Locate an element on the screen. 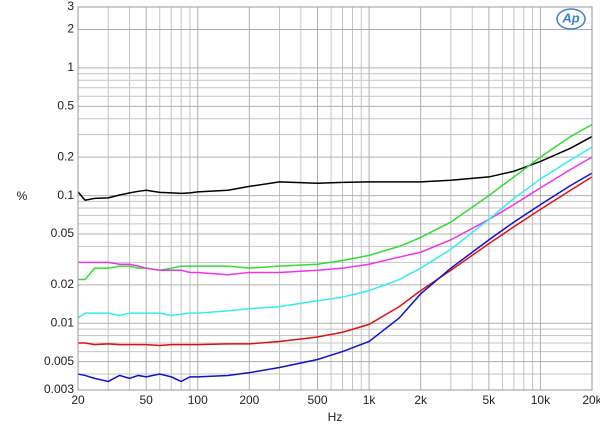 The image size is (600, 431). y-tick-label: 0.05 is located at coordinates (63, 233).